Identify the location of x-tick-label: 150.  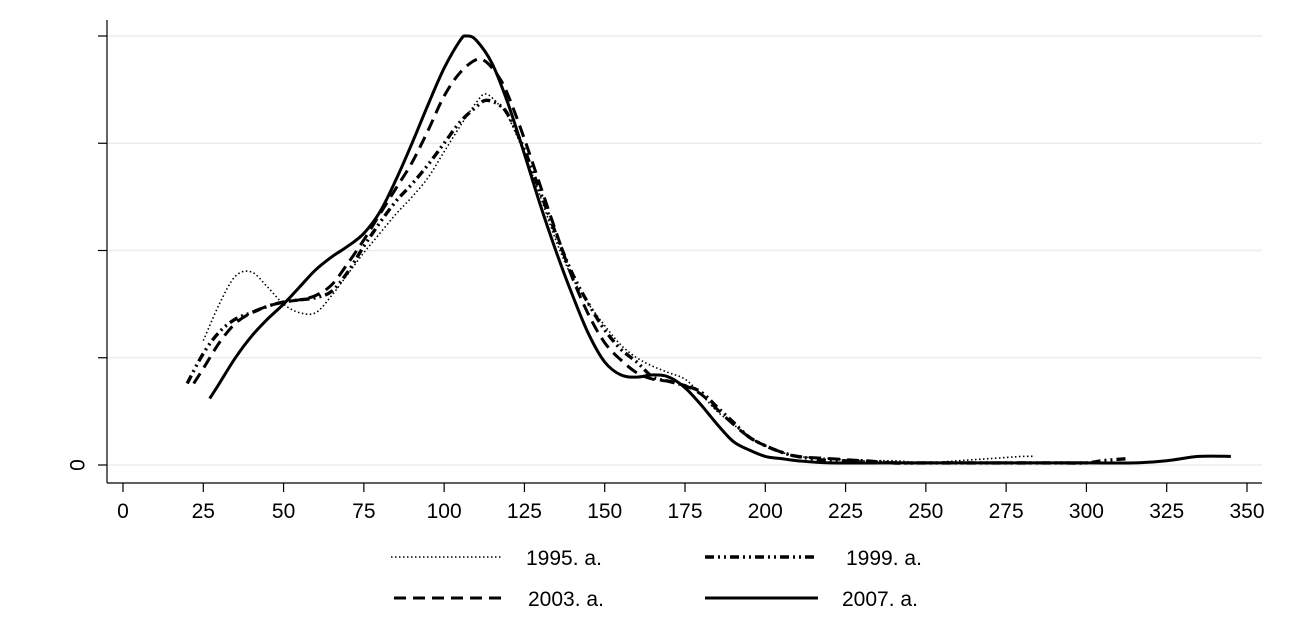
(604, 511).